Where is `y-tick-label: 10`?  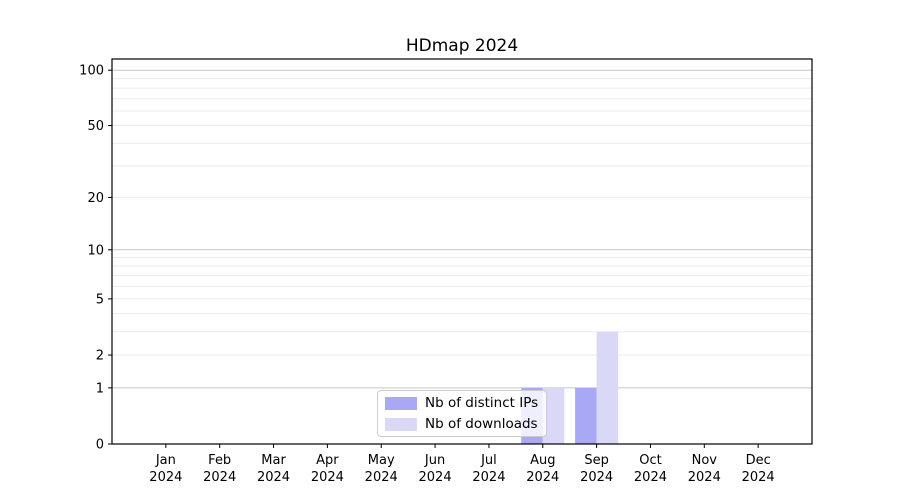
y-tick-label: 10 is located at coordinates (95, 250).